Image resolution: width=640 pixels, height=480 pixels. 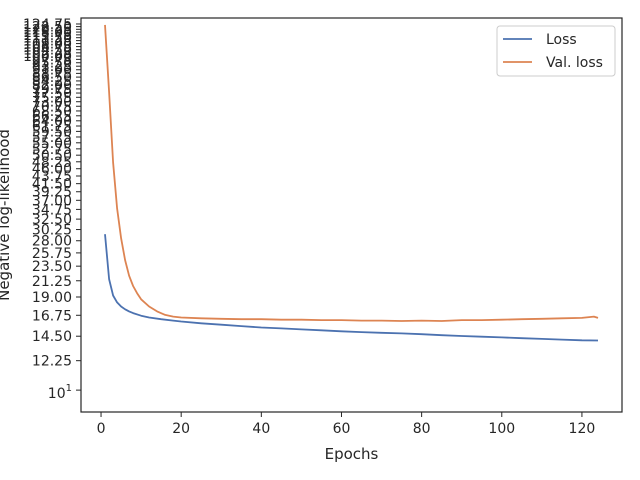 What do you see at coordinates (52, 94) in the screenshot?
I see `y-tick-label: 77.50` at bounding box center [52, 94].